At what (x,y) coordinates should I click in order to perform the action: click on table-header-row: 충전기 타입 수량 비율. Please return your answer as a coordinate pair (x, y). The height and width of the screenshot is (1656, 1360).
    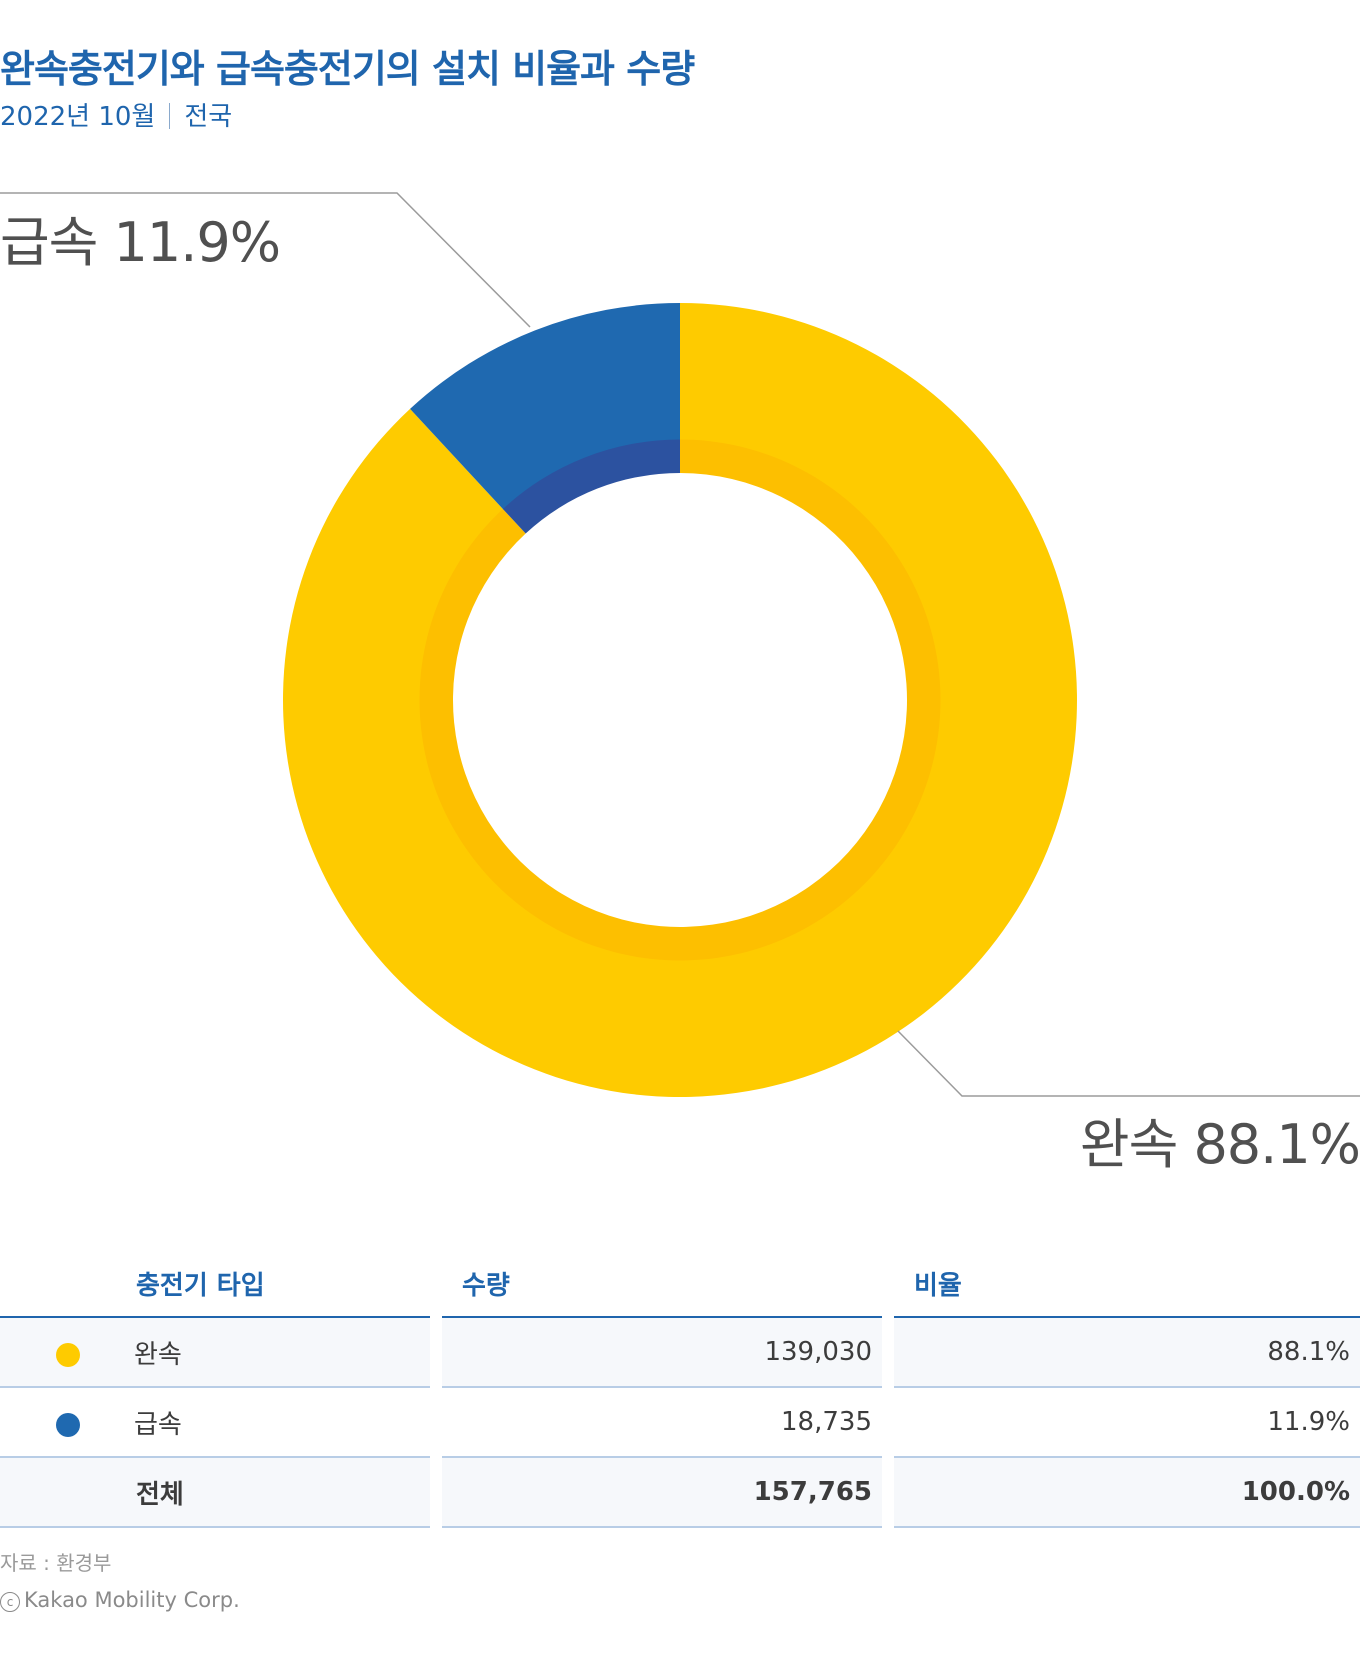
    Looking at the image, I should click on (680, 1284).